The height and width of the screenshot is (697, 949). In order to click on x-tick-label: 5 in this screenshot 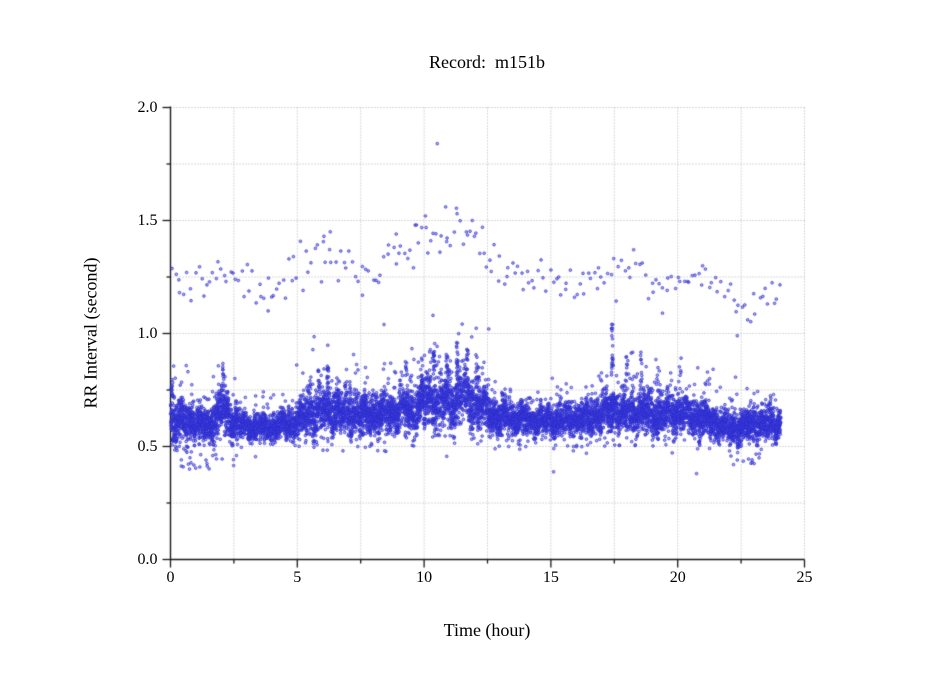, I will do `click(297, 577)`.